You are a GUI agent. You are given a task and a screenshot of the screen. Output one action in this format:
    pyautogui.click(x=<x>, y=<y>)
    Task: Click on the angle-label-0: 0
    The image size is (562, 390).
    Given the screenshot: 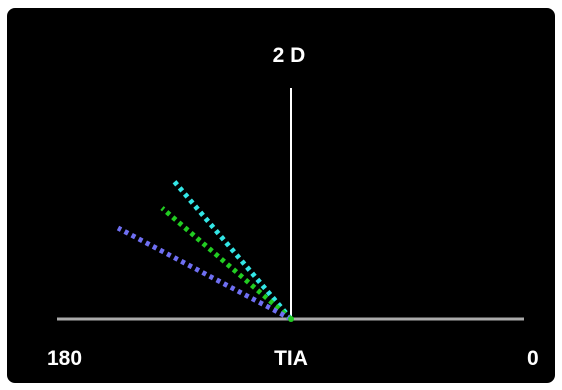 What is the action you would take?
    pyautogui.click(x=533, y=358)
    